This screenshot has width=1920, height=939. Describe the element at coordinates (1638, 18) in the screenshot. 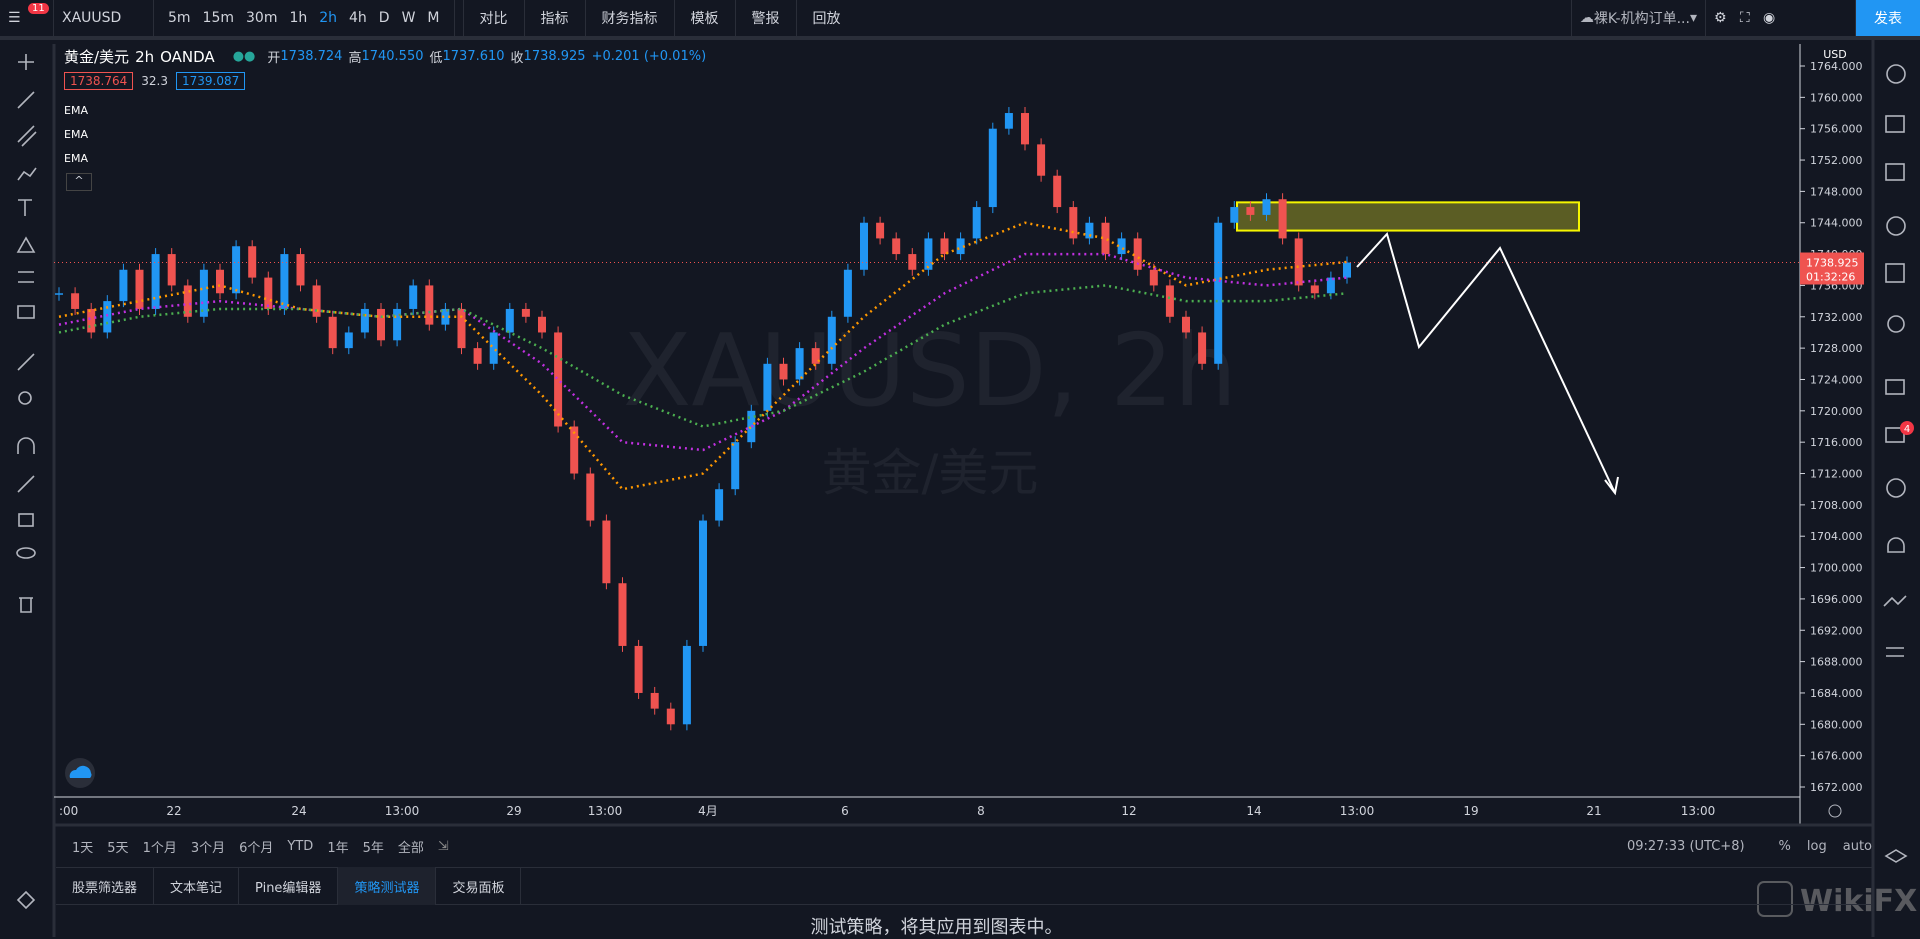

I see `layout: ☁ 裸K-机构订单... ▾` at that location.